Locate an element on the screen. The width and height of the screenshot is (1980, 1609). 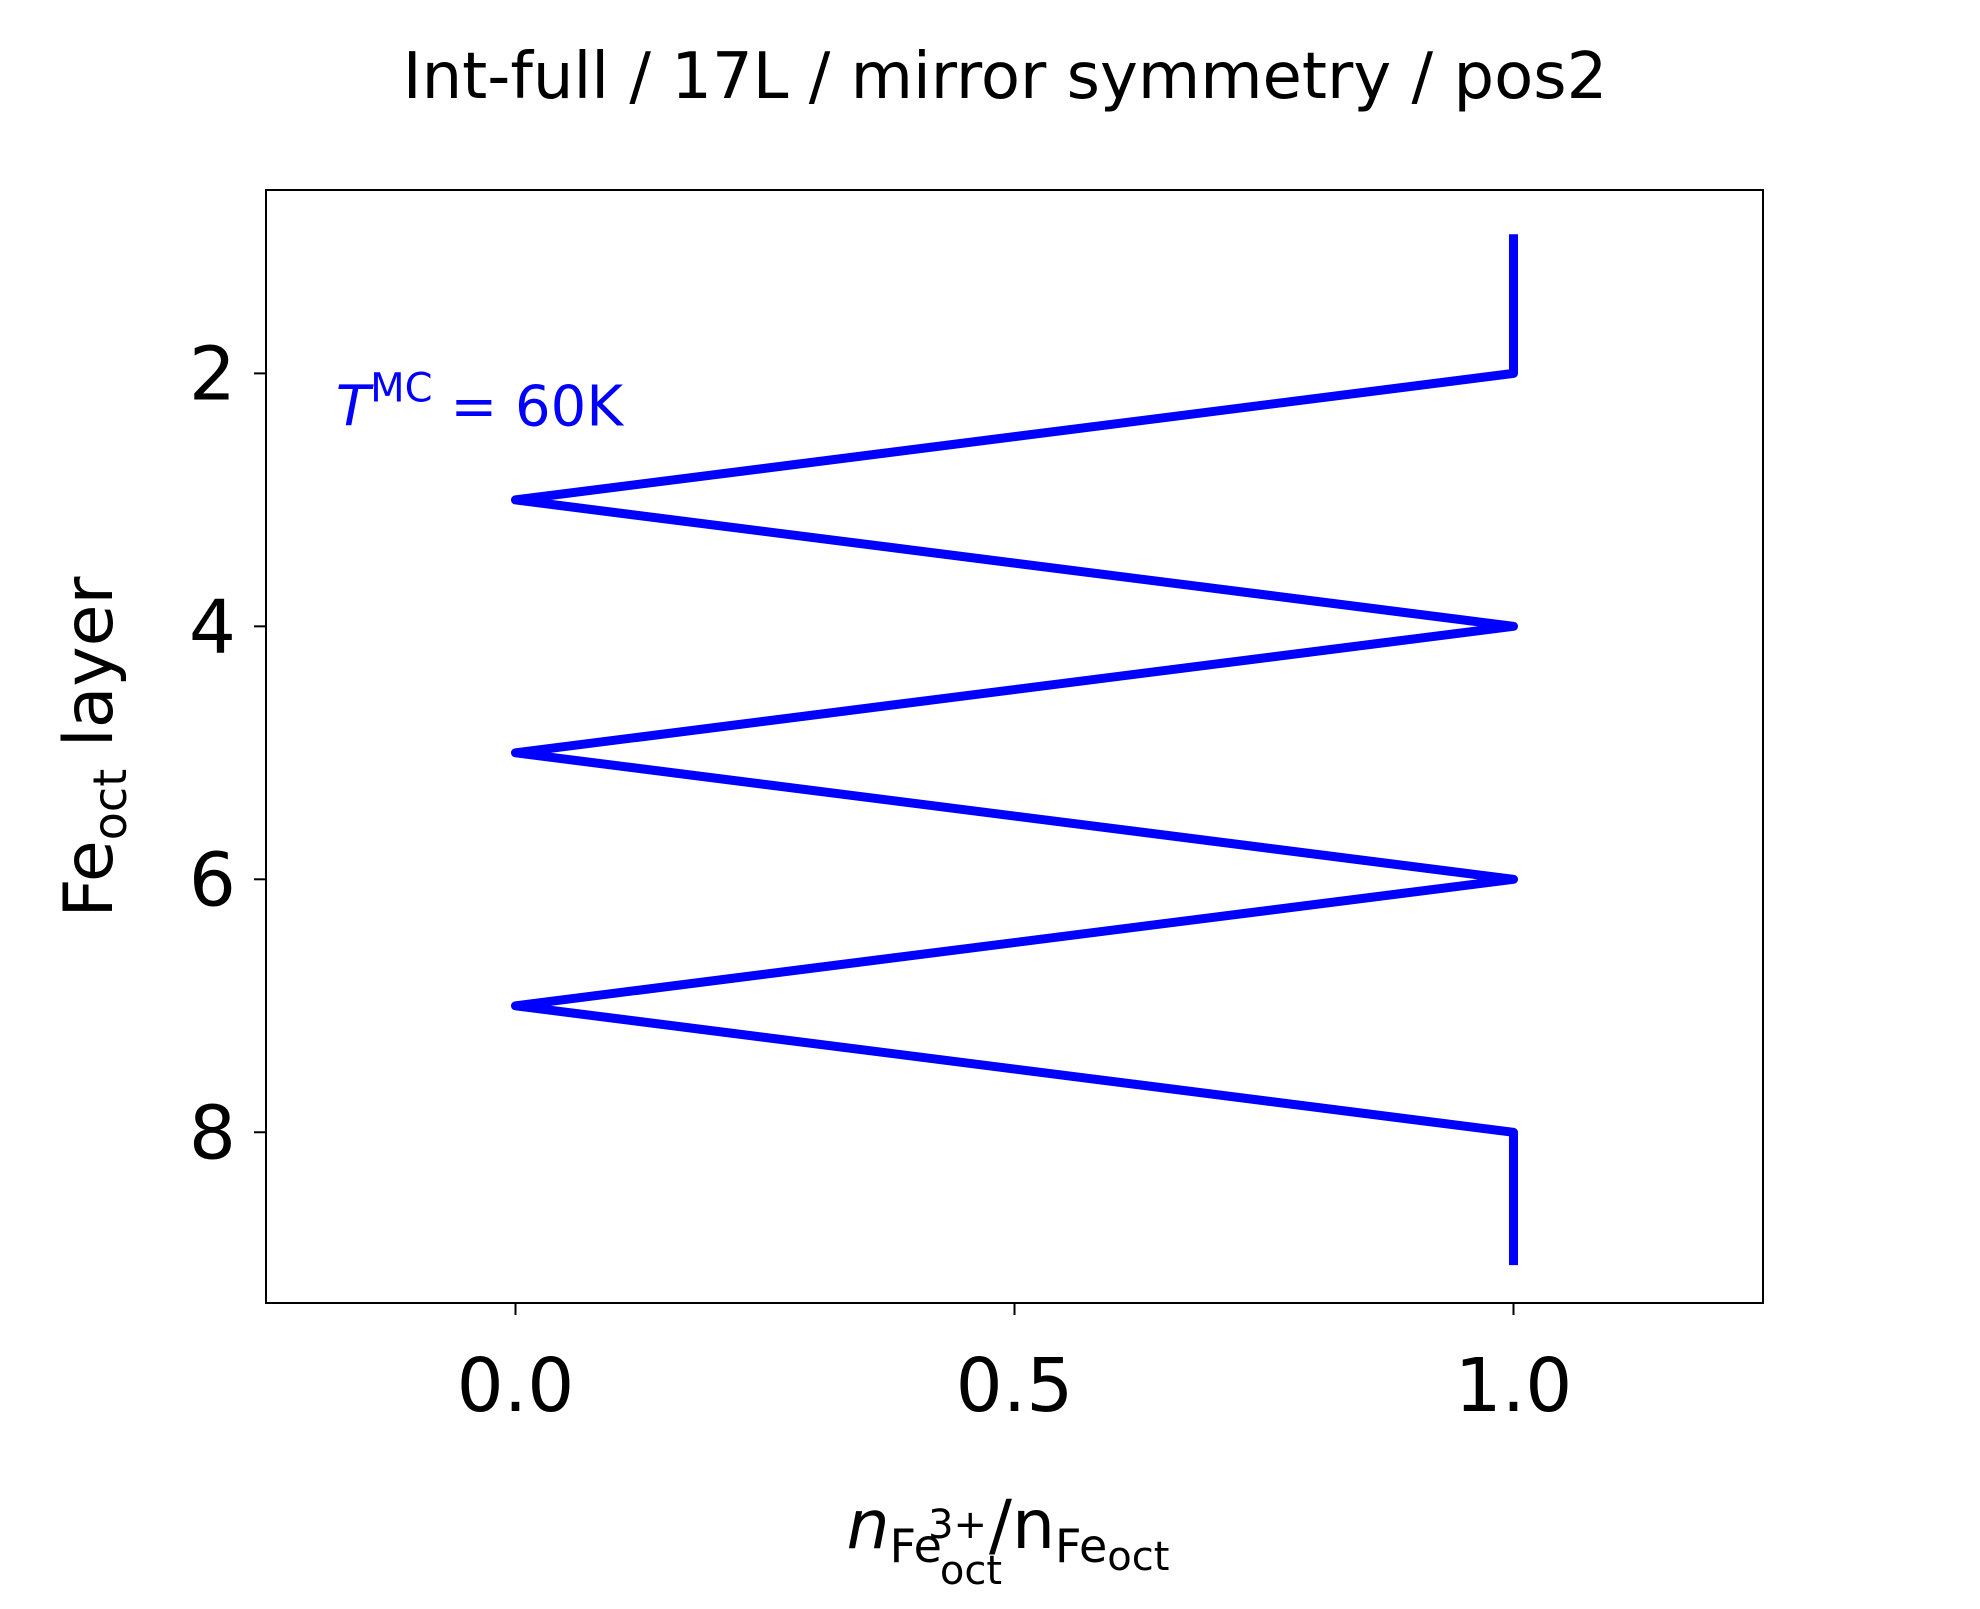
x-label-sup-3plus: 3+ is located at coordinates (957, 1525).